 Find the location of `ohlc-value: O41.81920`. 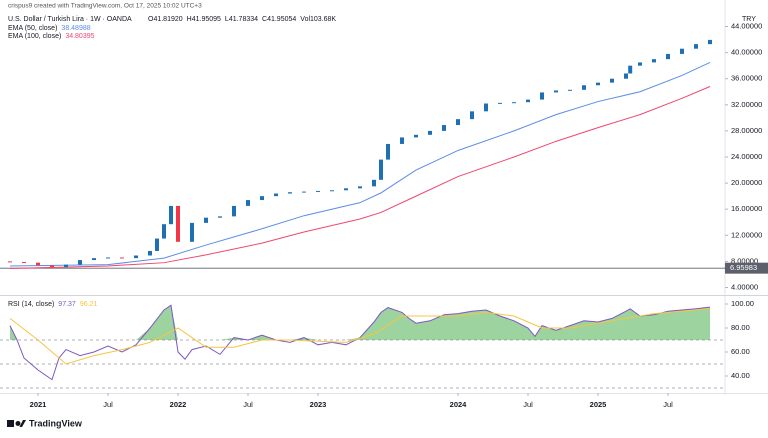

ohlc-value: O41.81920 is located at coordinates (165, 19).